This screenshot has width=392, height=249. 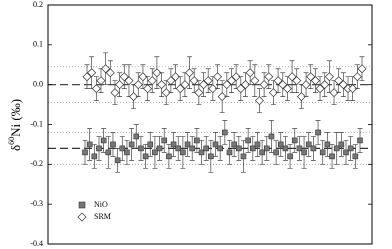 I want to click on y-tick-label: -0.2, so click(x=36, y=163).